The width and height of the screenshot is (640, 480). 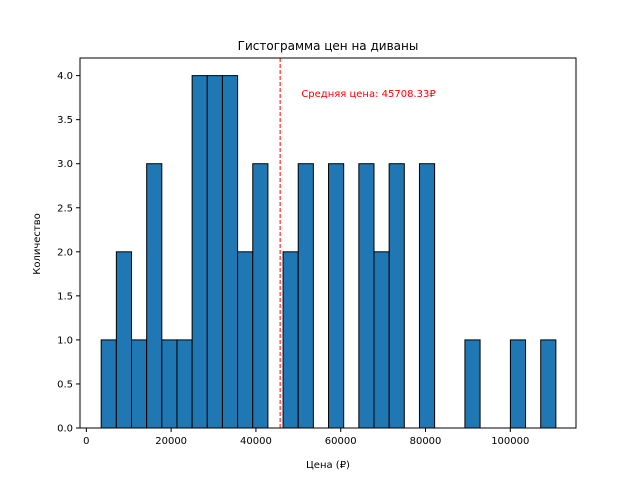 What do you see at coordinates (65, 120) in the screenshot?
I see `y-tick-label: 3.5` at bounding box center [65, 120].